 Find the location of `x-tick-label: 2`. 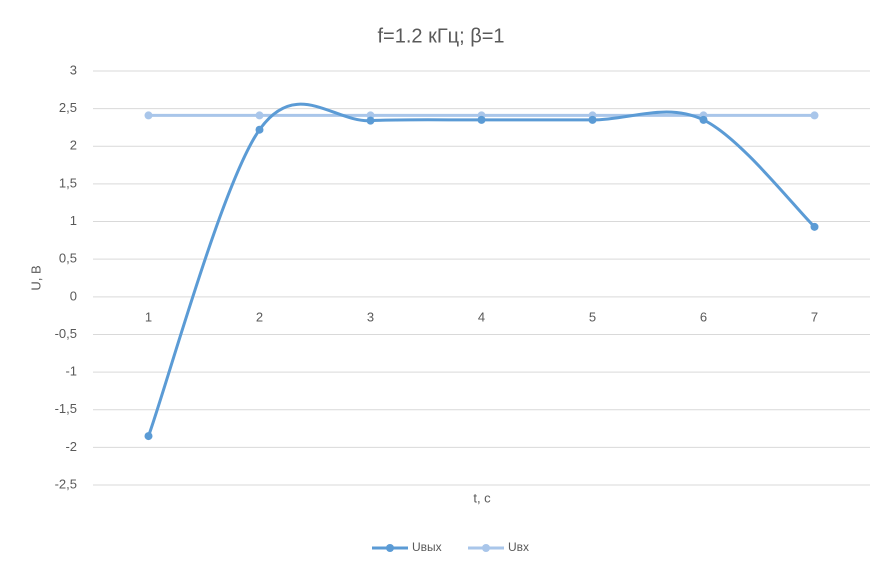

x-tick-label: 2 is located at coordinates (259, 316).